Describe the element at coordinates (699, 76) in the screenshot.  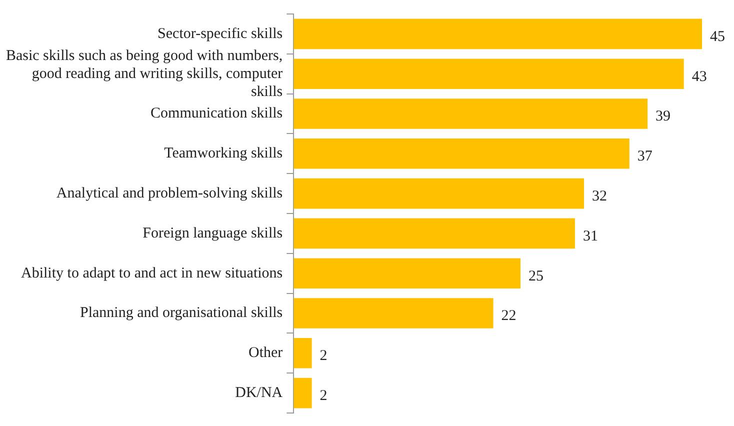
I see `data-label: 43` at that location.